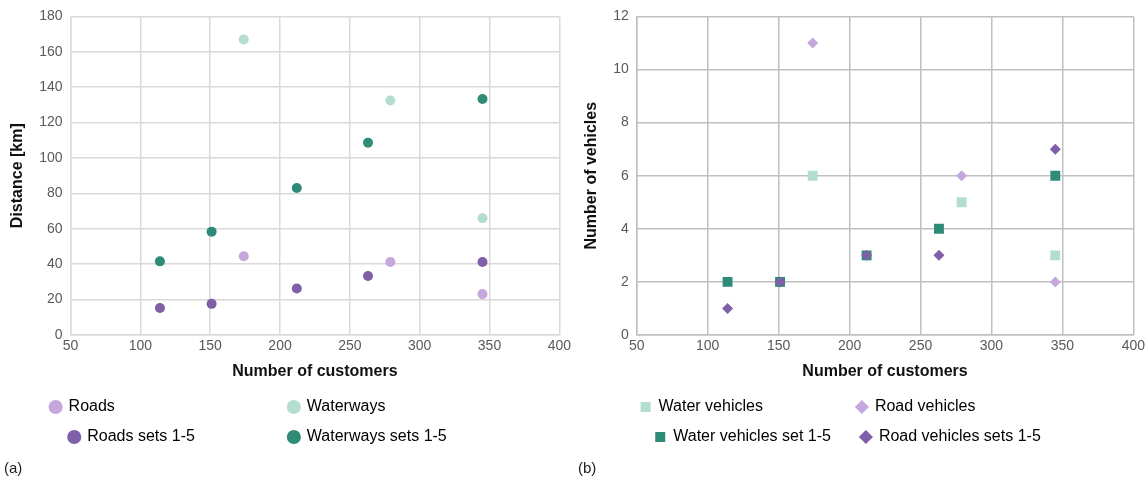 Image resolution: width=1148 pixels, height=488 pixels. What do you see at coordinates (51, 156) in the screenshot?
I see `y-tick-label: 100` at bounding box center [51, 156].